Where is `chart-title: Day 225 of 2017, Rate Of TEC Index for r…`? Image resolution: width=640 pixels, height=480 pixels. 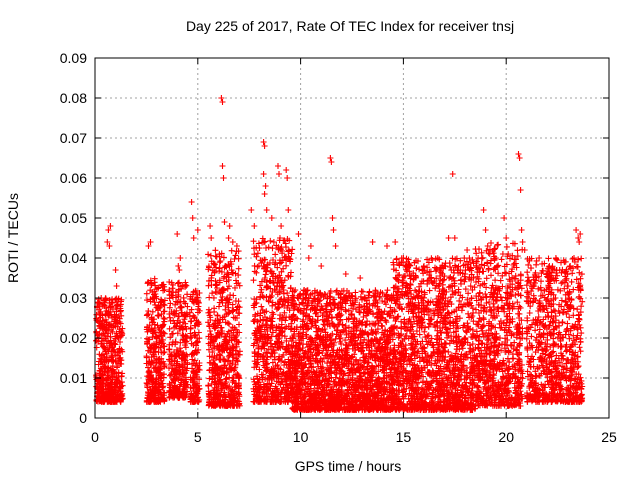
chart-title: Day 225 of 2017, Rate Of TEC Index for r… is located at coordinates (350, 26).